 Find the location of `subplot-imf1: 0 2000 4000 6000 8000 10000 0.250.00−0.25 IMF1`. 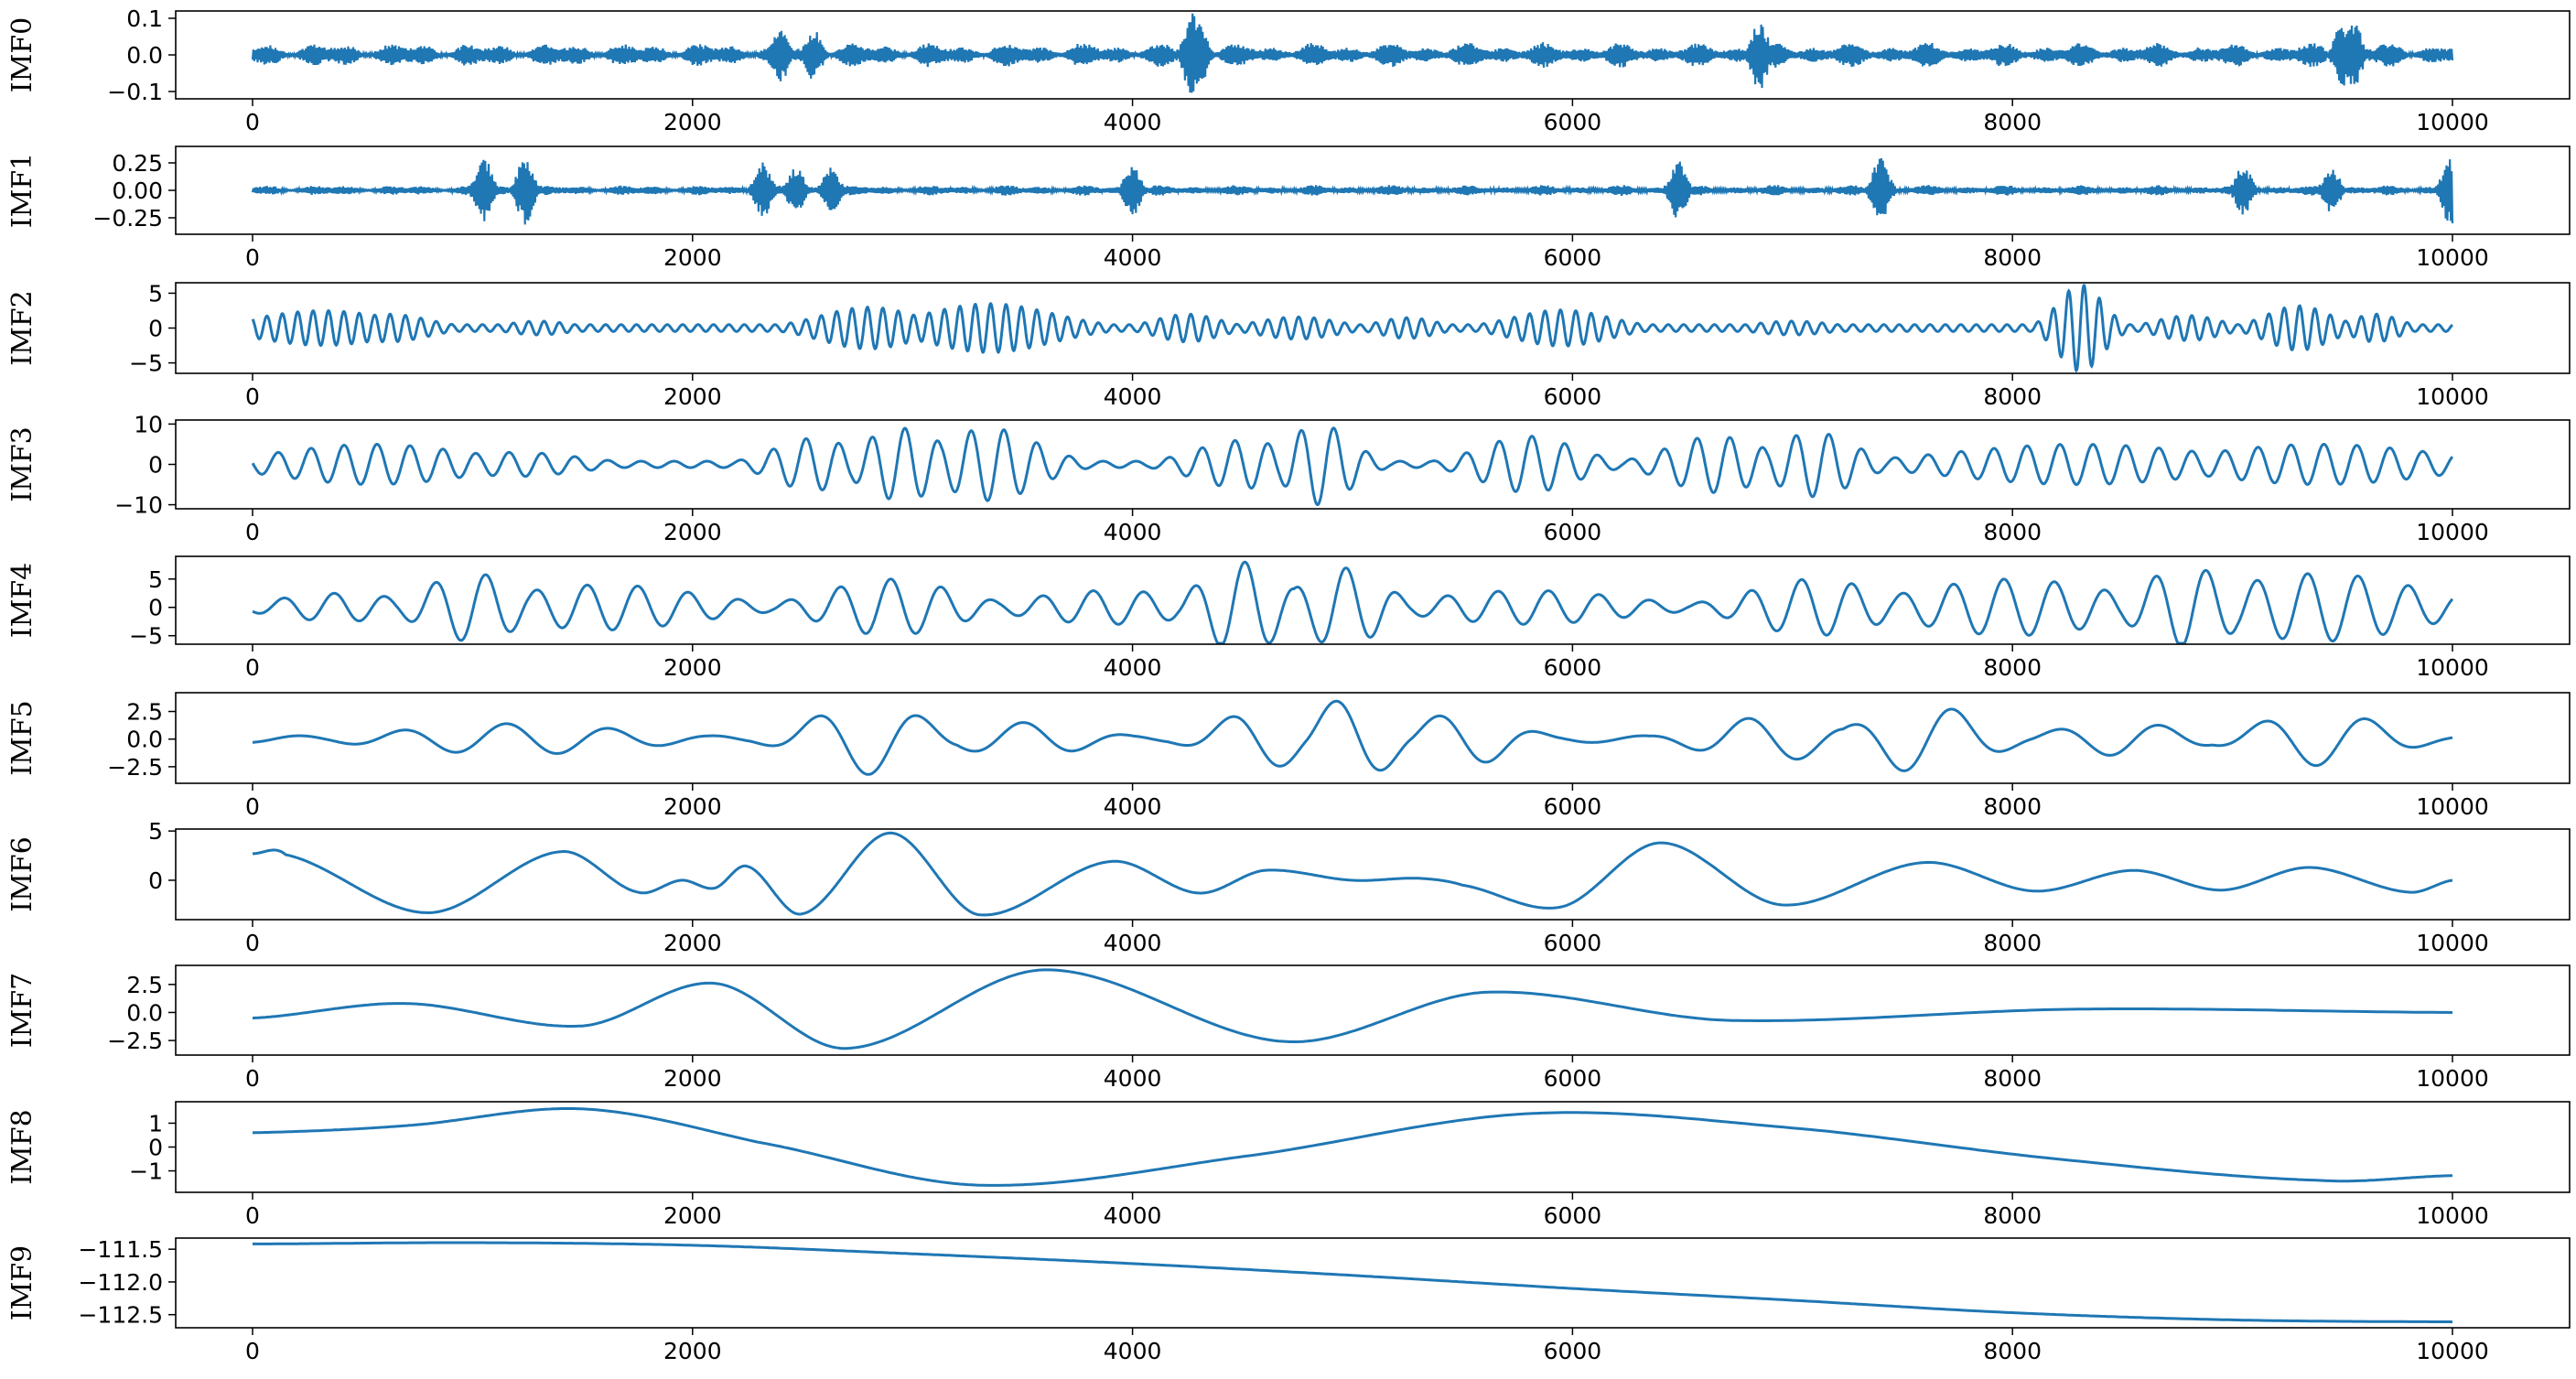

subplot-imf1: 0 2000 4000 6000 8000 10000 0.250.00−0.25 IMF1 is located at coordinates (1289, 208).